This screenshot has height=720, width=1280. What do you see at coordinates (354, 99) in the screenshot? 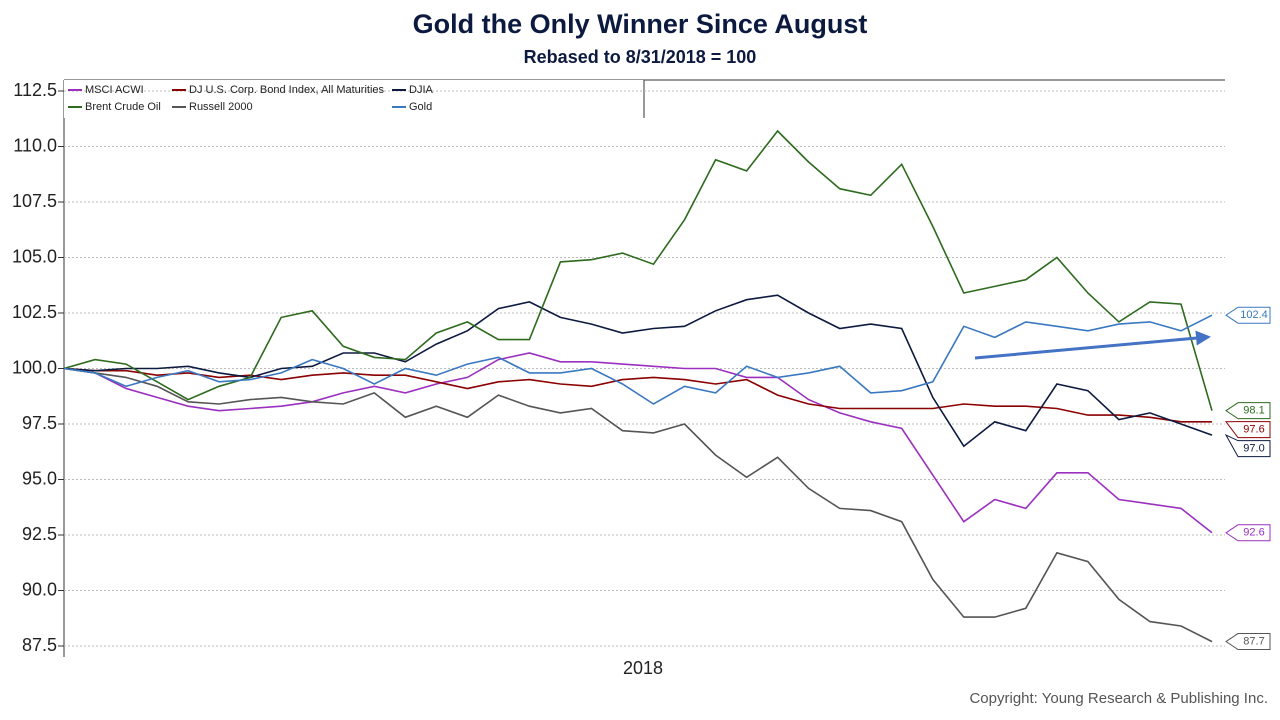
I see `legend-box` at bounding box center [354, 99].